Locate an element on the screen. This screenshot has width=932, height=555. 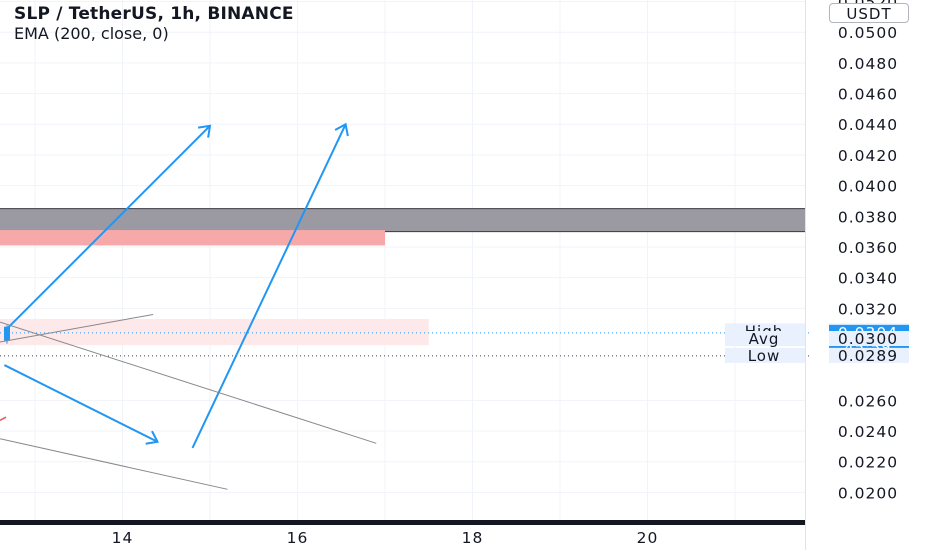
arrow-up-1-head is located at coordinates (204, 131).